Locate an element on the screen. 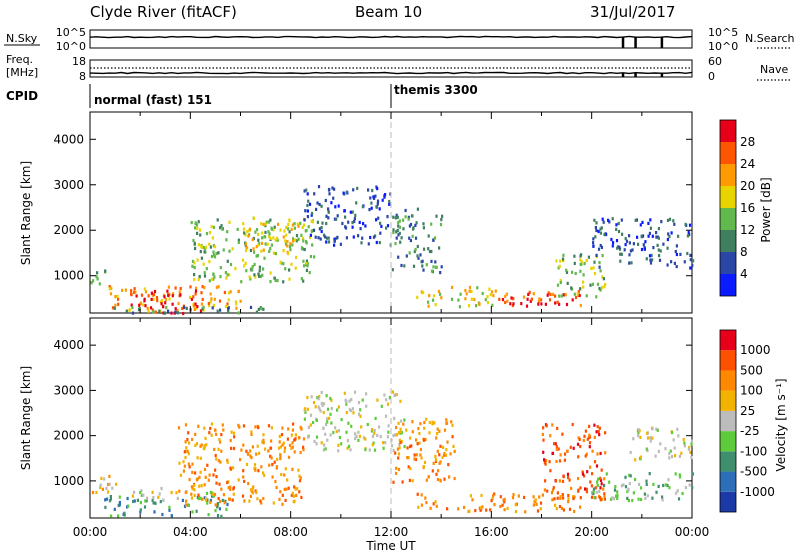 The height and width of the screenshot is (554, 800). x-tick-label: 00:00 is located at coordinates (692, 532).